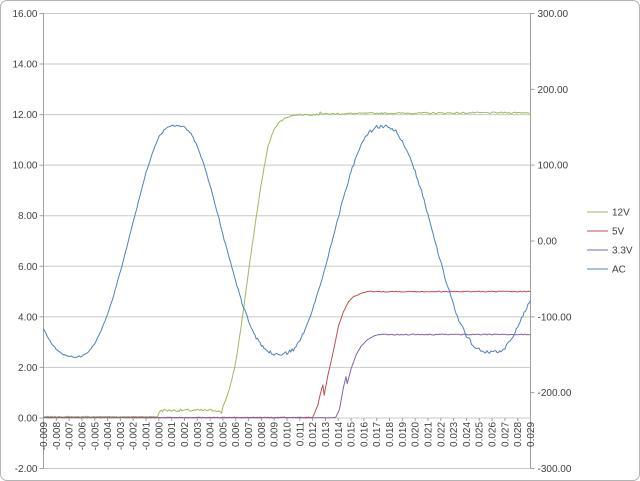 The height and width of the screenshot is (481, 640). Describe the element at coordinates (95, 436) in the screenshot. I see `x-axis-tick-label: -0.005` at that location.